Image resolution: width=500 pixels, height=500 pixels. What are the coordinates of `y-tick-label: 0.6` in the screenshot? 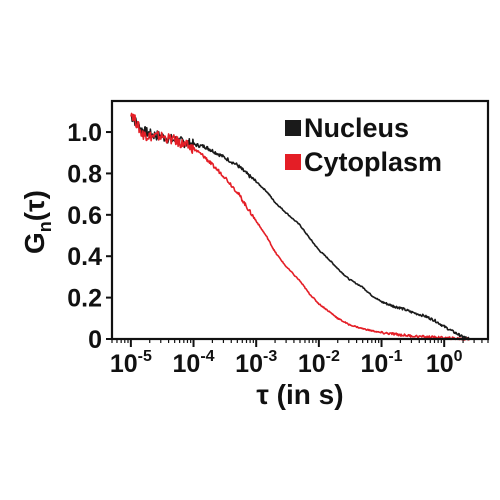 It's located at (84, 216).